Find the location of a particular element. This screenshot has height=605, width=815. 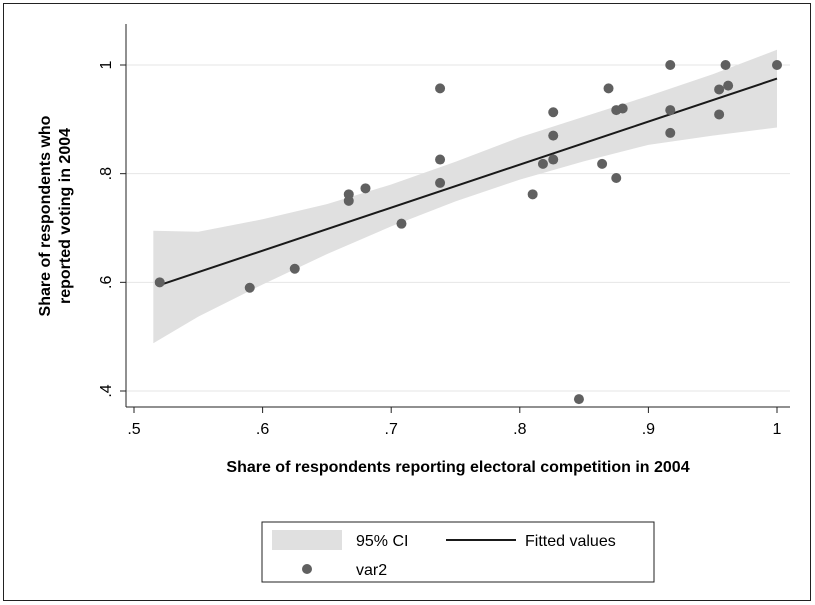

legend-fit-label: Fitted values is located at coordinates (570, 541).